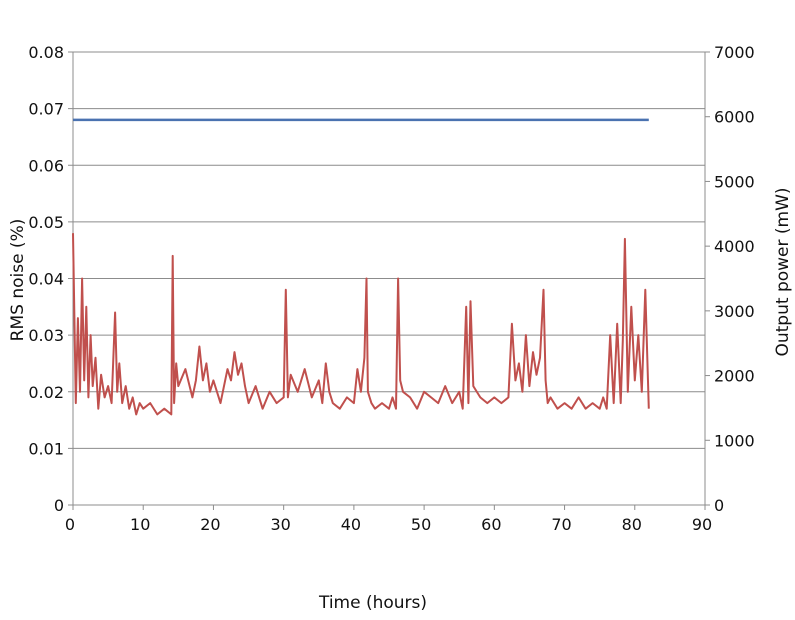 The width and height of the screenshot is (795, 620). Describe the element at coordinates (46, 109) in the screenshot. I see `y-left-tick-label-7: 0.07` at that location.